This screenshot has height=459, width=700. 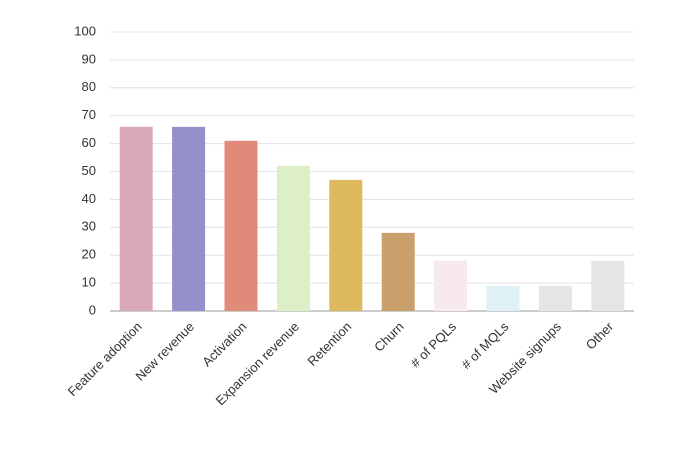 What do you see at coordinates (389, 337) in the screenshot?
I see `x-tick-label: Churn` at bounding box center [389, 337].